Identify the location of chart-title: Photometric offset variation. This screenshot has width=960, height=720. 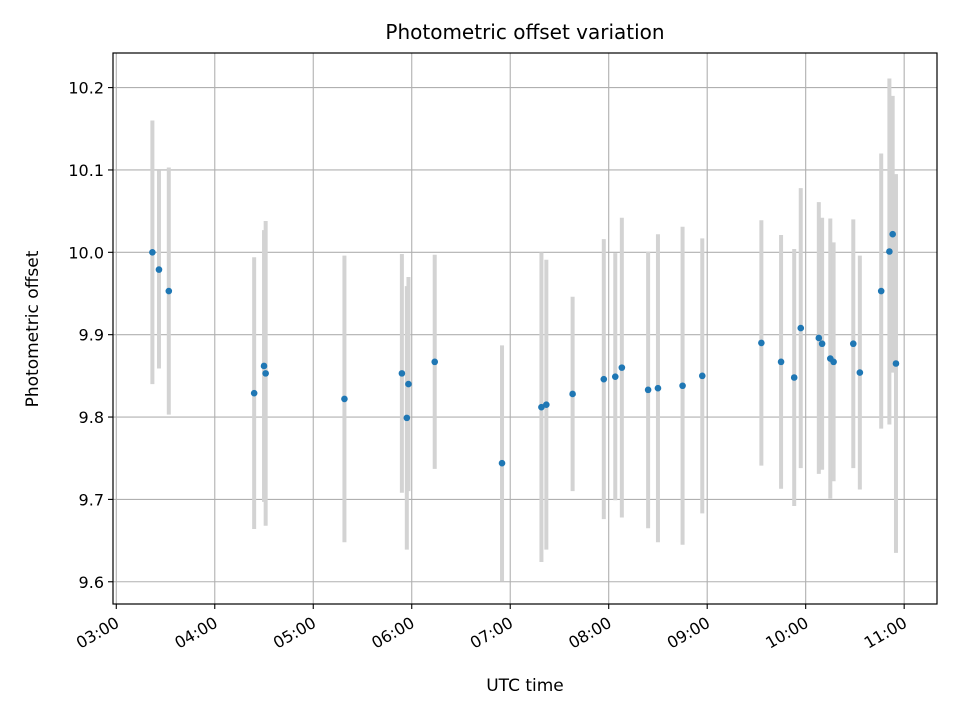
(524, 32).